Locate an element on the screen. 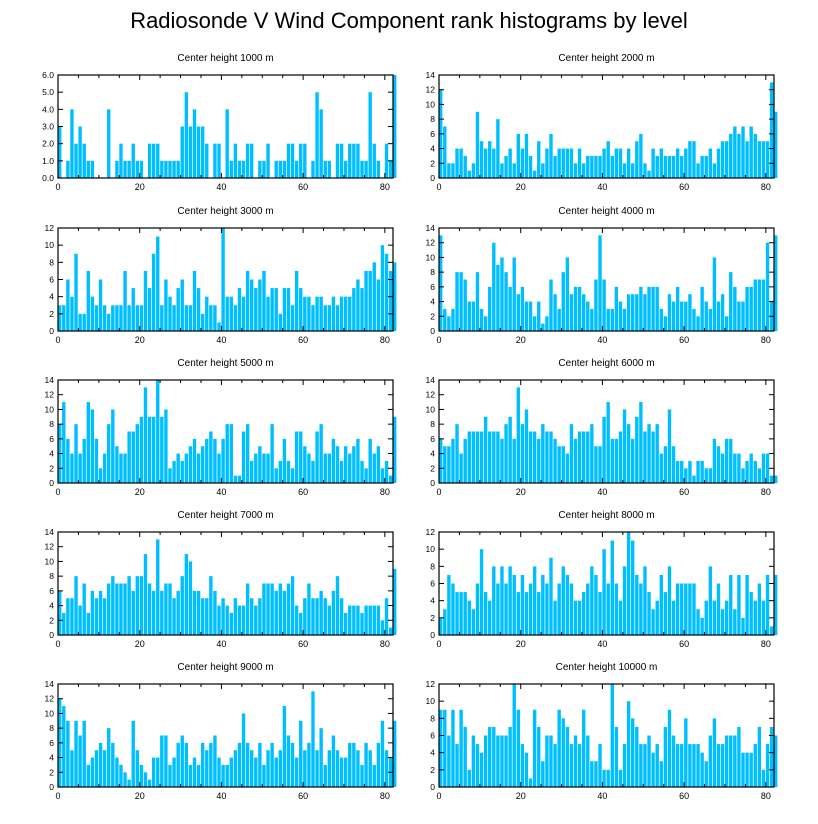 Image resolution: width=818 pixels, height=824 pixels. x-tick-label: 40 is located at coordinates (221, 187).